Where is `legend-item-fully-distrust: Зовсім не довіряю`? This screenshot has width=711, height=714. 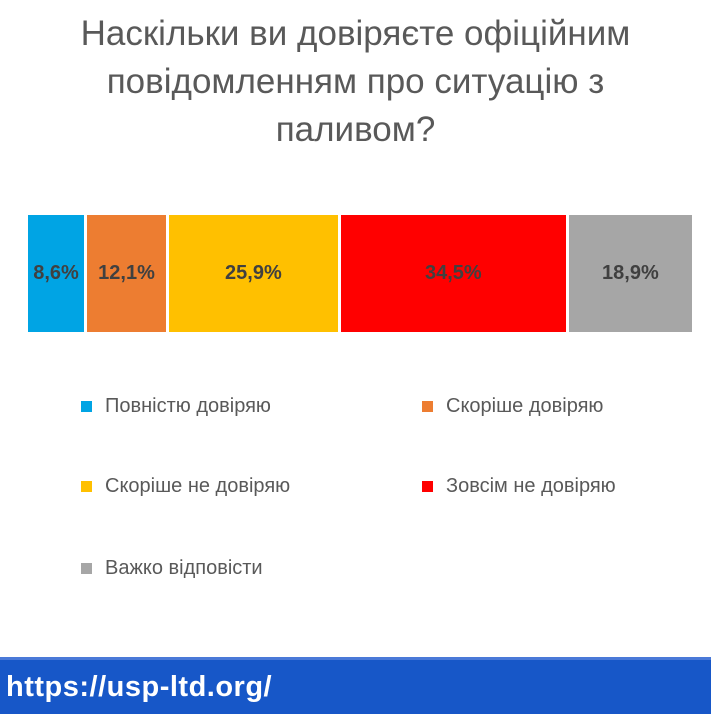
legend-item-fully-distrust: Зовсім не довіряю is located at coordinates (519, 486).